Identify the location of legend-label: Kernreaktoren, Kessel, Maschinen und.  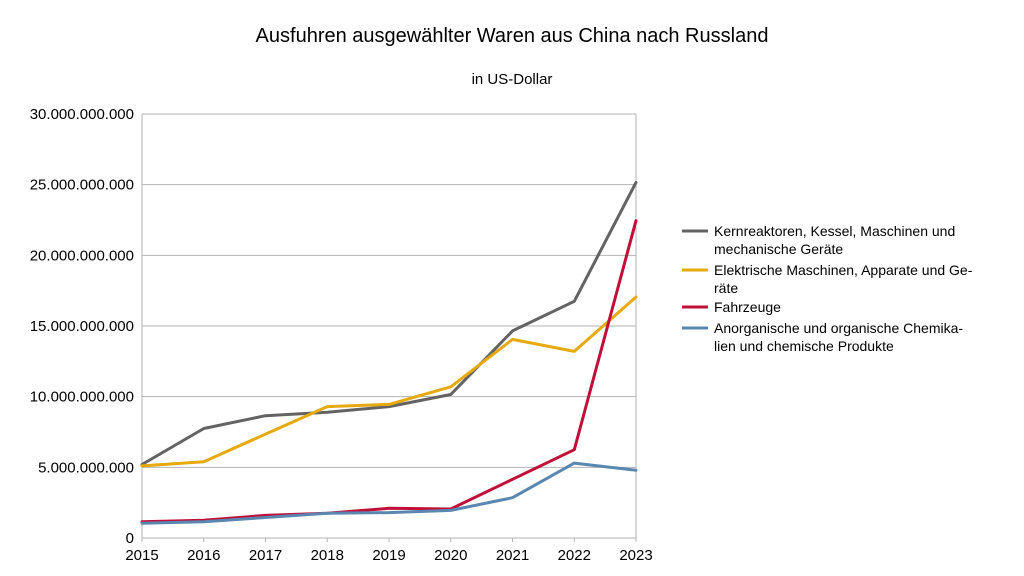
(834, 231).